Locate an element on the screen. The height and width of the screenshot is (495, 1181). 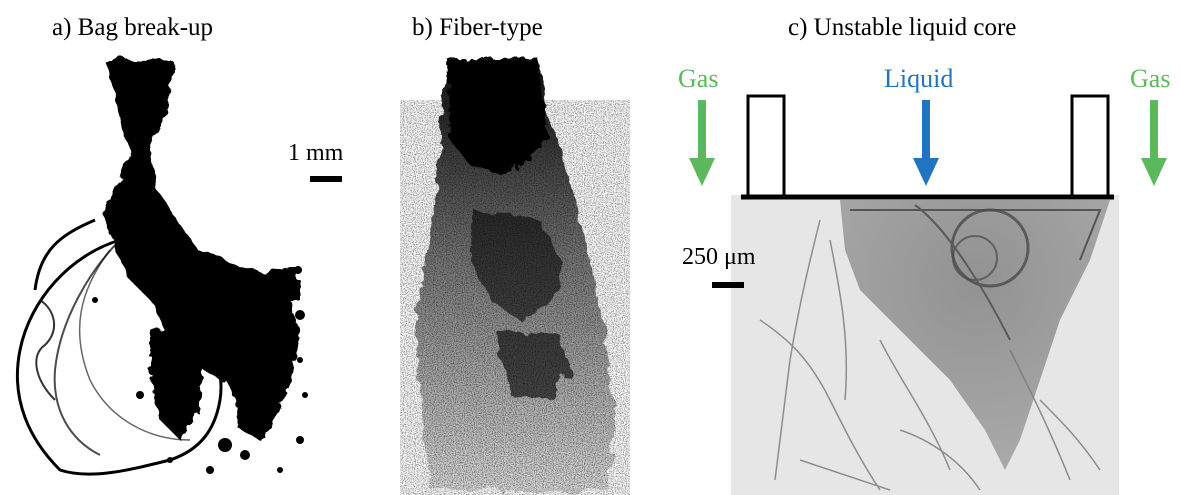
panel-a-title: a) Bag break-up is located at coordinates (133, 27).